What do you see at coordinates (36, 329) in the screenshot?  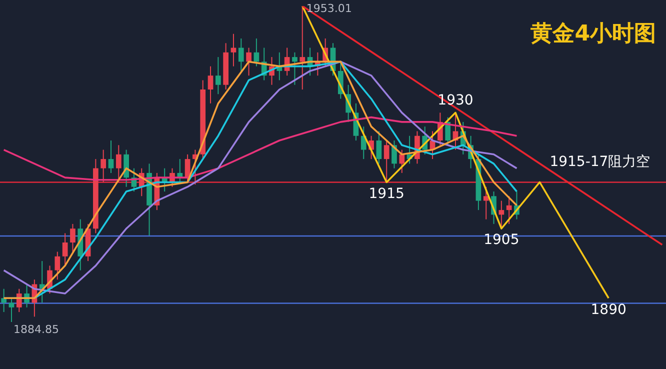 I see `text: 1884.85` at bounding box center [36, 329].